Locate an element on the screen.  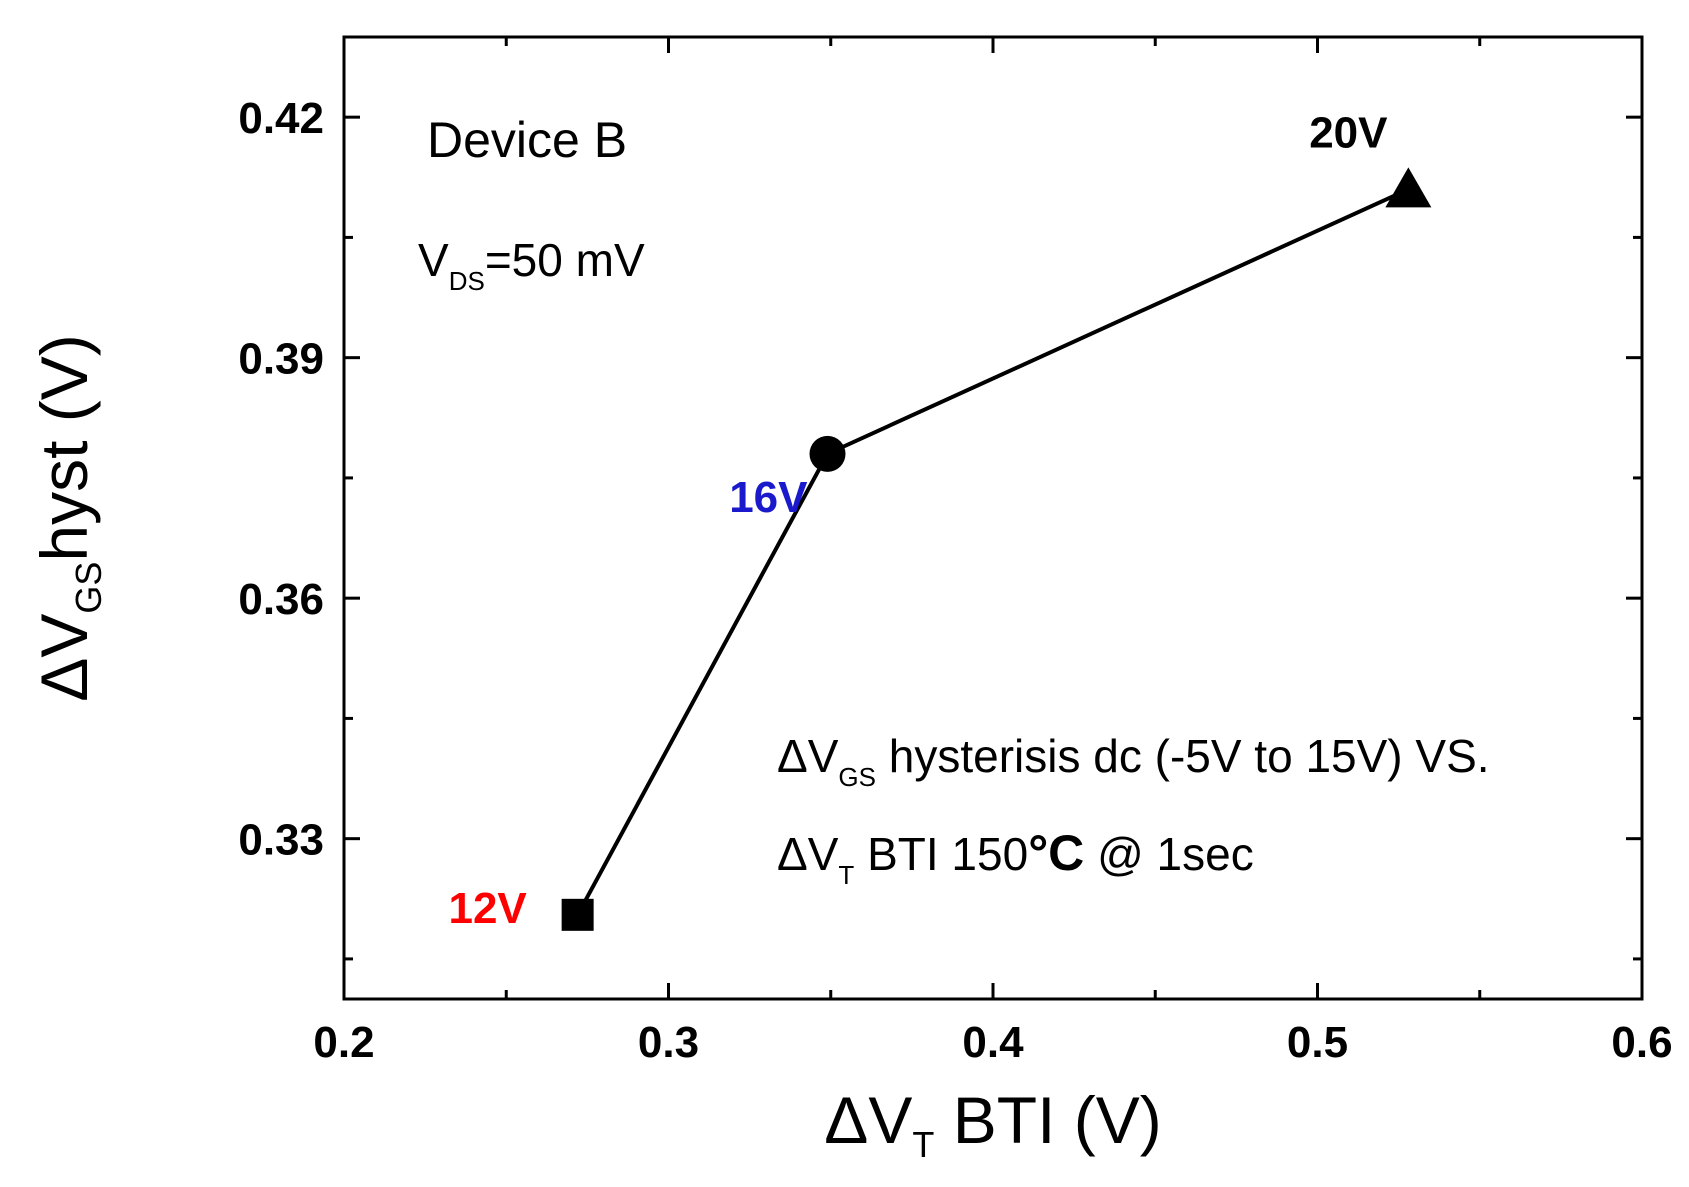
point-label: 16V is located at coordinates (768, 497).